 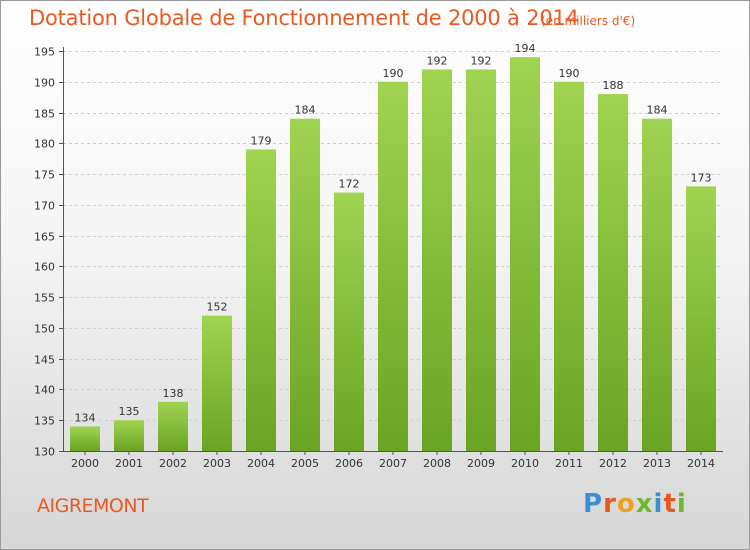 What do you see at coordinates (173, 463) in the screenshot?
I see `x-tick-label: 2002` at bounding box center [173, 463].